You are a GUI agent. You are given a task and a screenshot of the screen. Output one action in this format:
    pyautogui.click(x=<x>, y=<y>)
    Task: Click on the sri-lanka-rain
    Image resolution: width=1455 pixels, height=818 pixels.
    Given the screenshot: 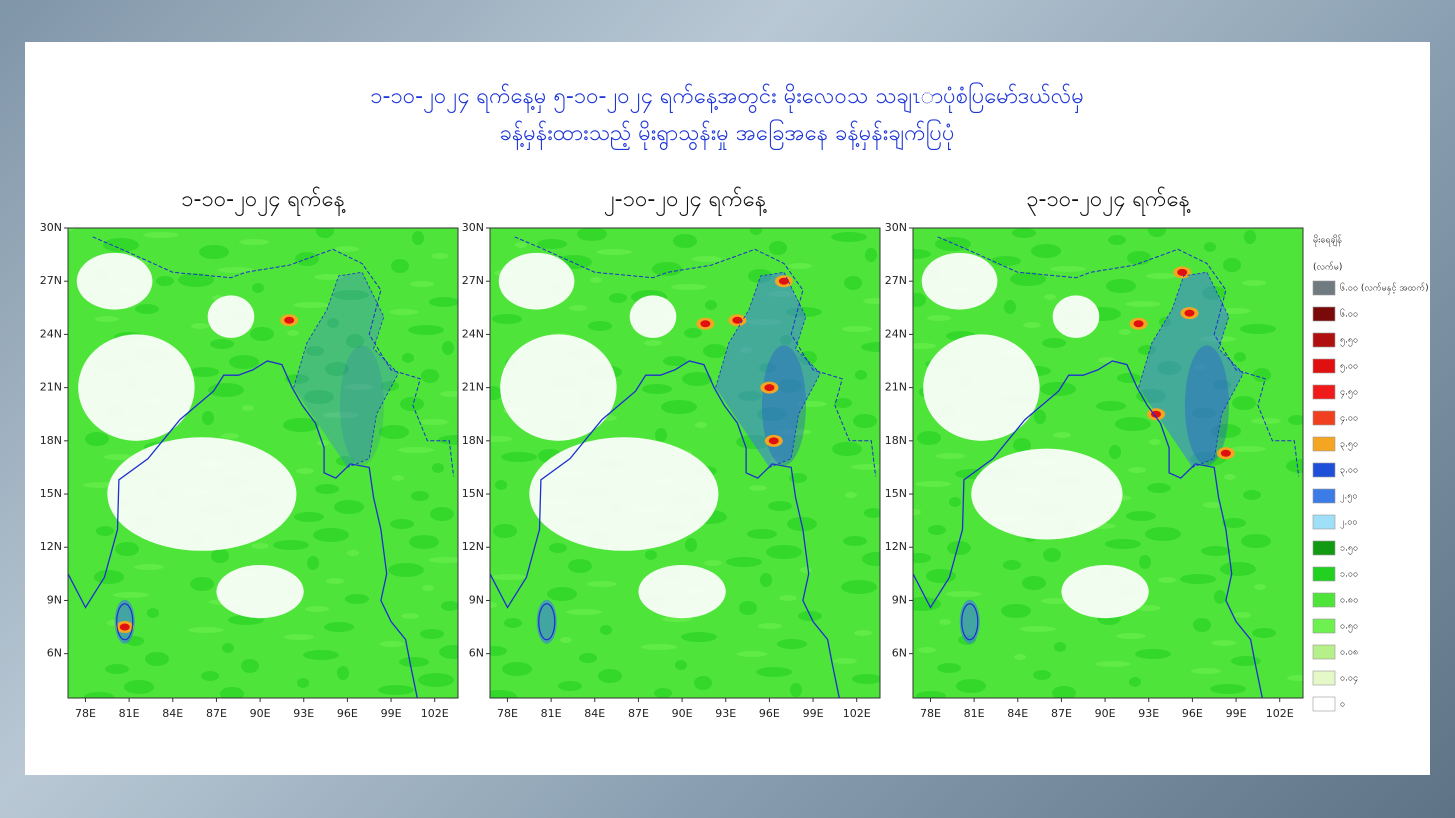 What is the action you would take?
    pyautogui.click(x=969, y=621)
    